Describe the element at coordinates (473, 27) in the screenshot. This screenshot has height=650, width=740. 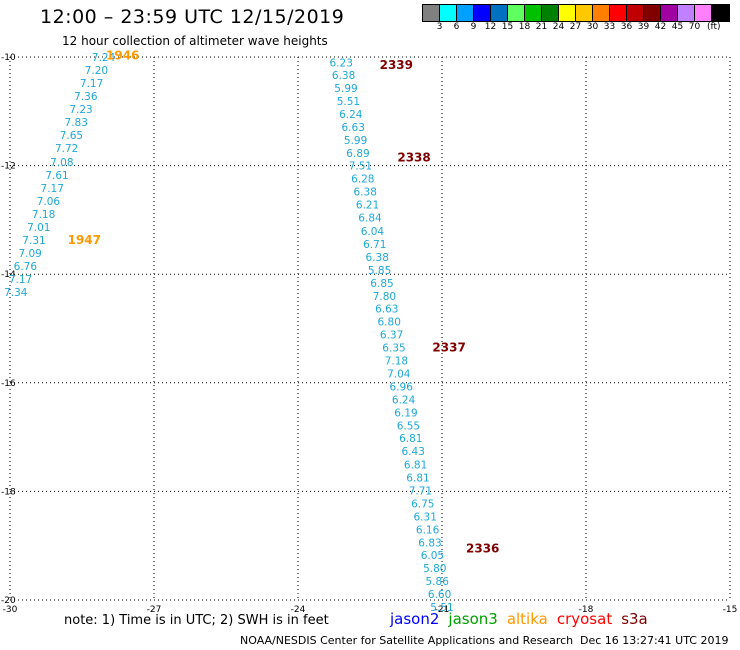
I see `legend-label: 9` at that location.